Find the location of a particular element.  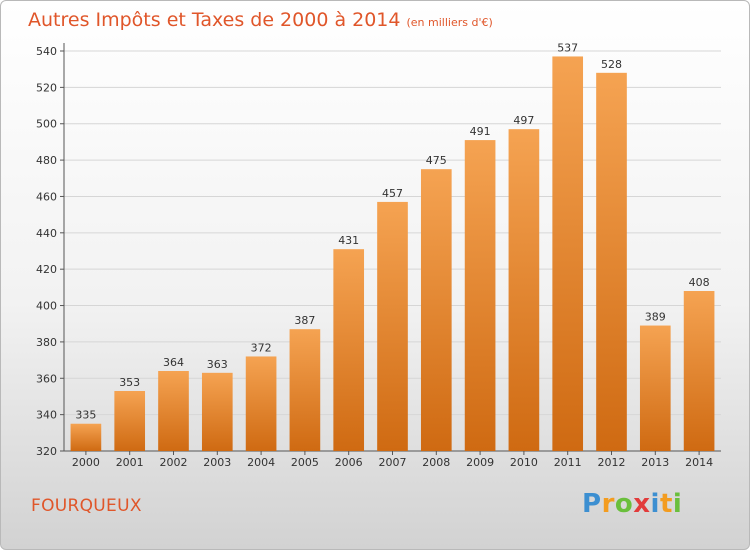

value-label-2001: 353 is located at coordinates (129, 382).